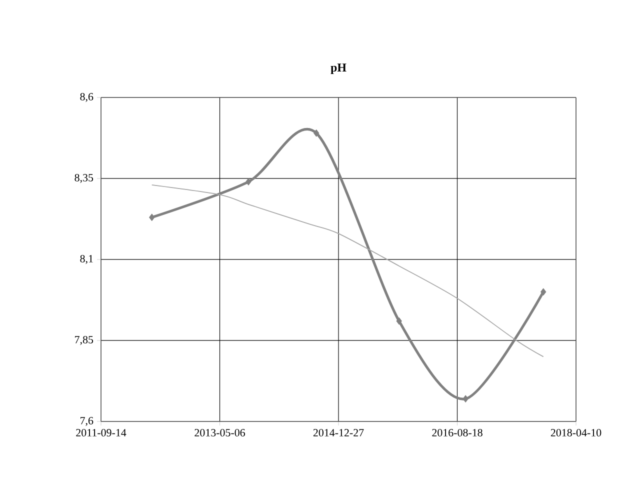  What do you see at coordinates (338, 69) in the screenshot?
I see `chart-title: pH` at bounding box center [338, 69].